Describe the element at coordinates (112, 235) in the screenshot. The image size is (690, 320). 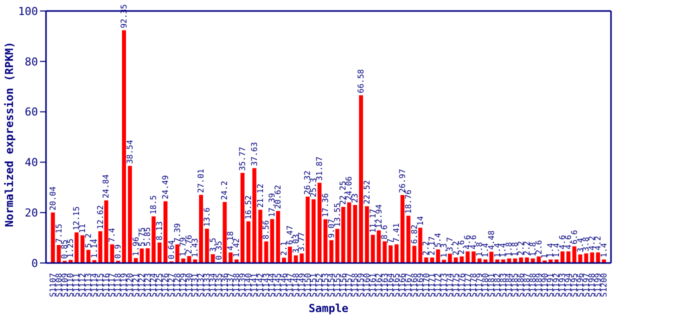
I see `data-label: 7.4` at that location.